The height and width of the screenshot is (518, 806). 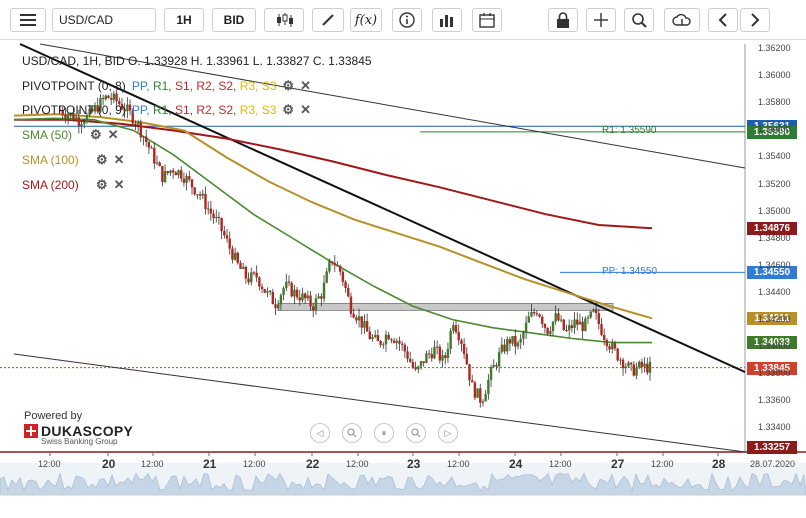 I want to click on calendar-icon, so click(x=487, y=20).